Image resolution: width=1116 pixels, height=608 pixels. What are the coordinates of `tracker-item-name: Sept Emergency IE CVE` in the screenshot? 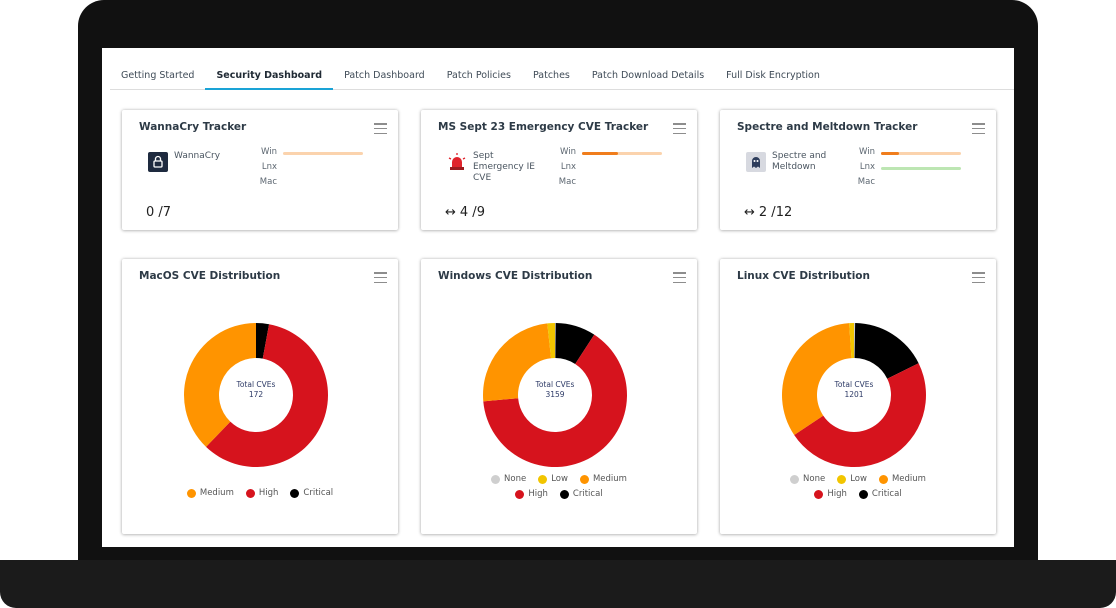 It's located at (504, 167).